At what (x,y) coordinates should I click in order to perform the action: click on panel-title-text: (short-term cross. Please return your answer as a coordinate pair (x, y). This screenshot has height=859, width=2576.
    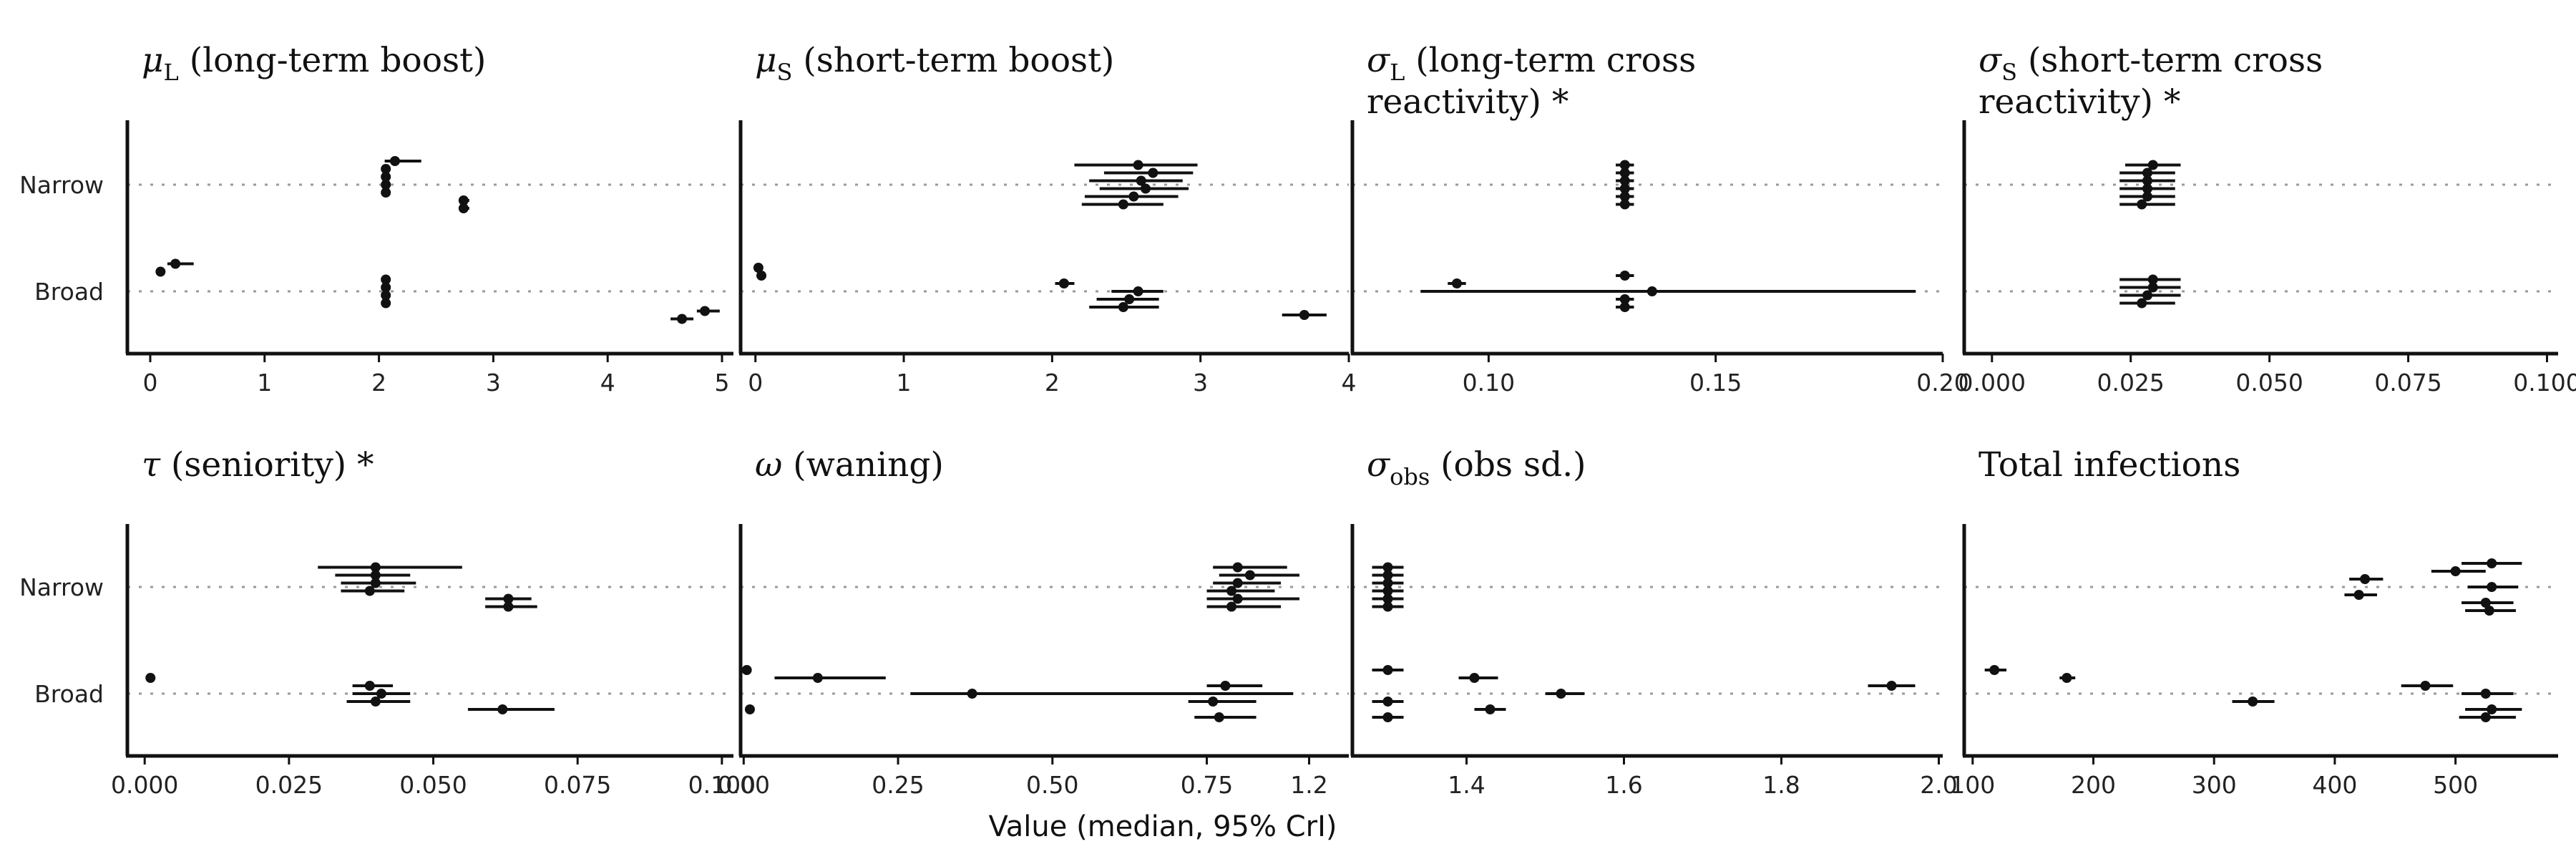
    Looking at the image, I should click on (2170, 60).